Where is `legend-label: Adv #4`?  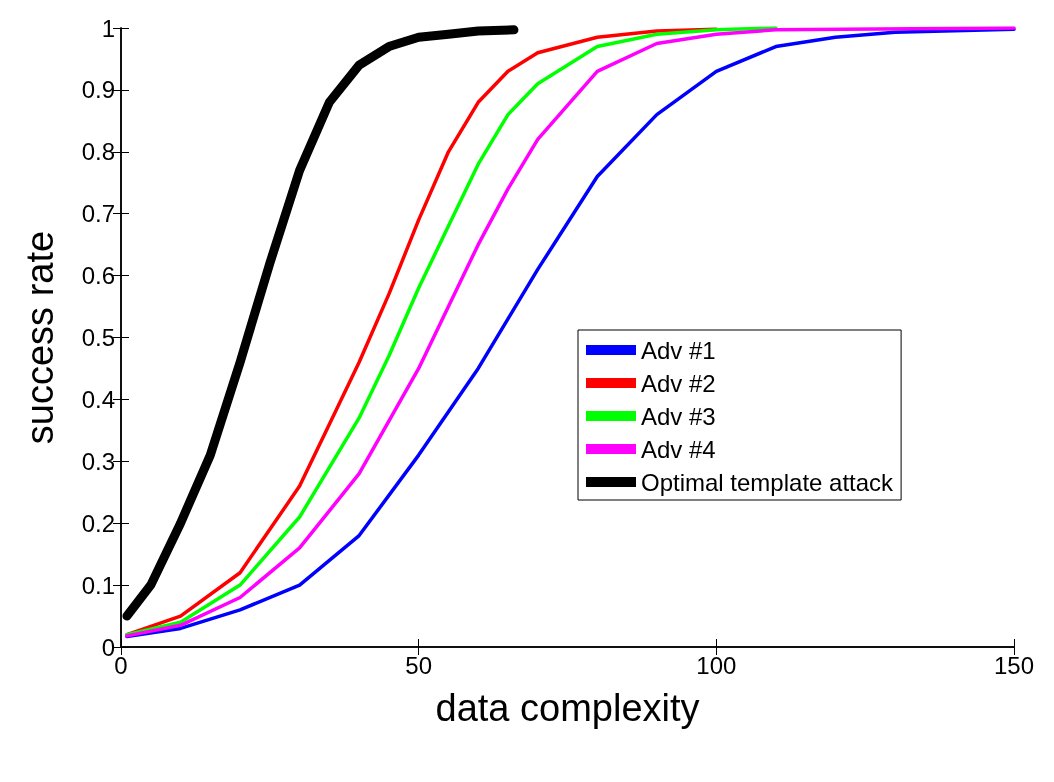 legend-label: Adv #4 is located at coordinates (678, 449).